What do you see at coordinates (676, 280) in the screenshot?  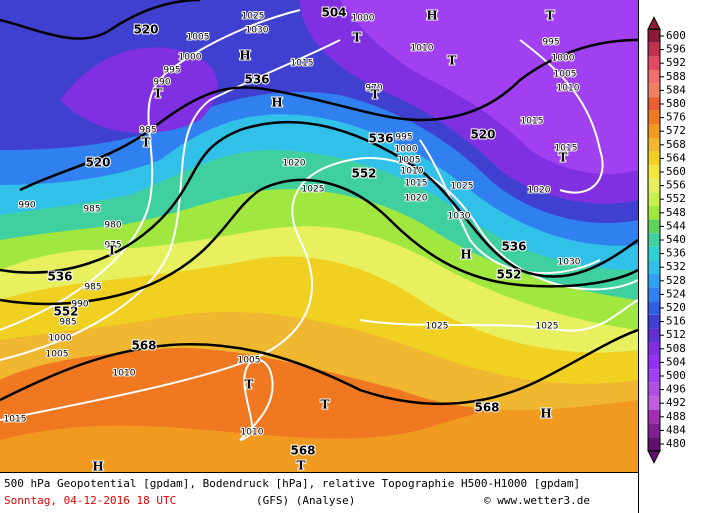 I see `colorbar-label: 528` at bounding box center [676, 280].